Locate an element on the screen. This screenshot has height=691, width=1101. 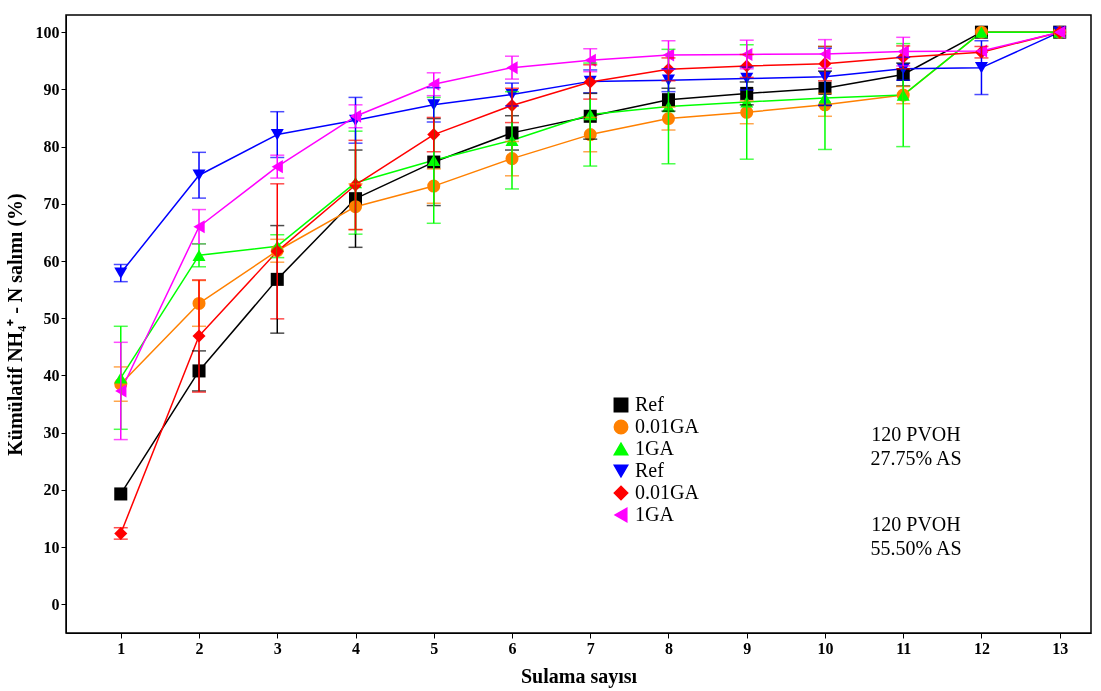
x-tick-label: 6 is located at coordinates (512, 648).